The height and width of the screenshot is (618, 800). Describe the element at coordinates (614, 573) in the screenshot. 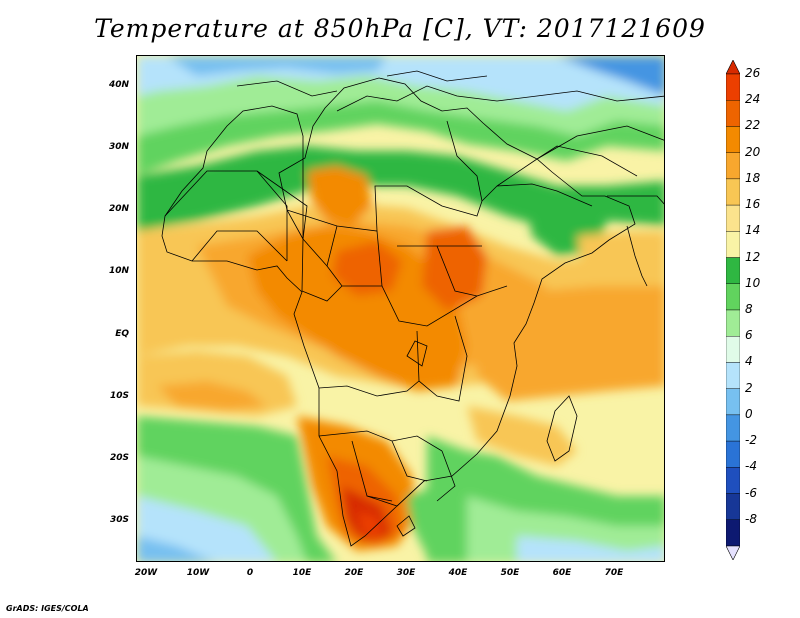

I see `lon-label: 70E` at that location.